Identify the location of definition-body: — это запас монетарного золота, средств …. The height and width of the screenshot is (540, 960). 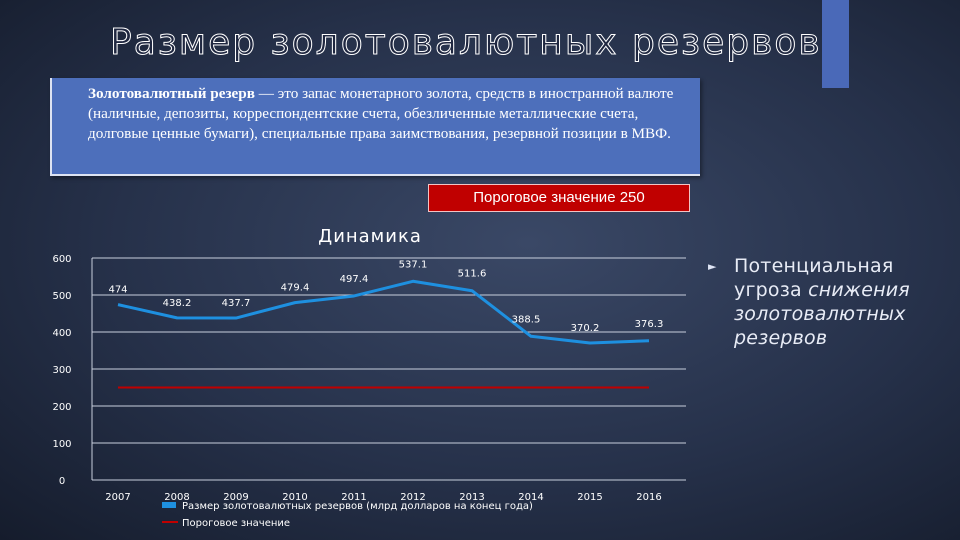
(381, 113).